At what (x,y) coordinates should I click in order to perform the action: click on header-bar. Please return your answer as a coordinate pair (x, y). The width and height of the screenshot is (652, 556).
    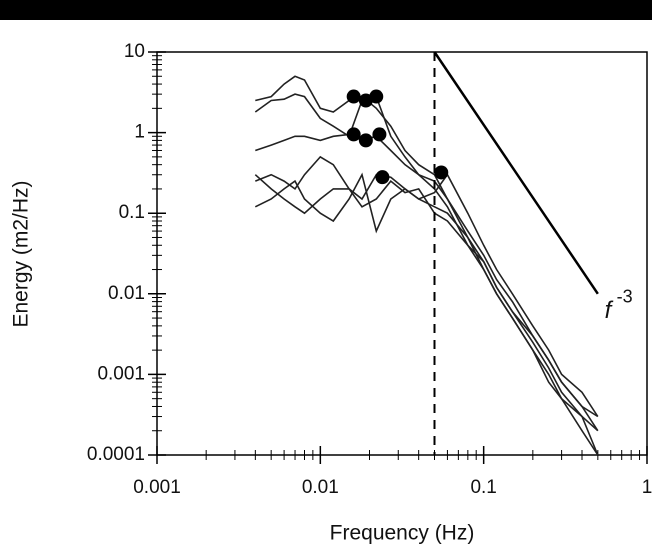
    Looking at the image, I should click on (326, 10).